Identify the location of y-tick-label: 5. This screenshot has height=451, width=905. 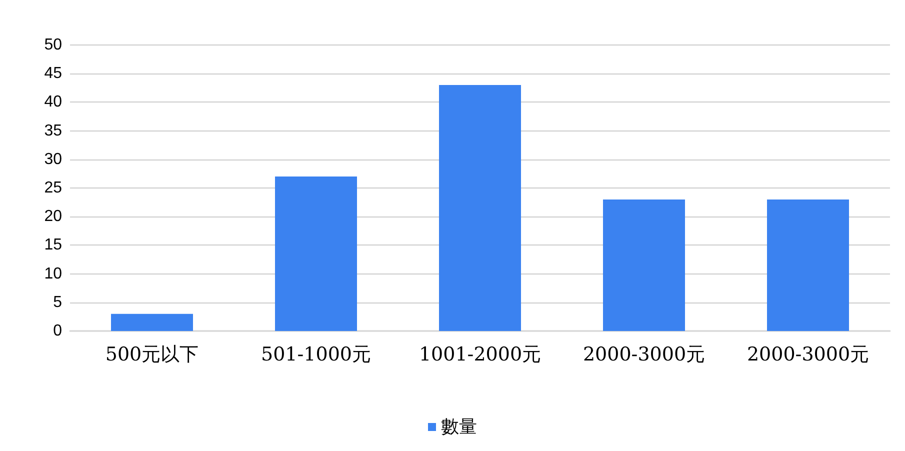
(57, 302).